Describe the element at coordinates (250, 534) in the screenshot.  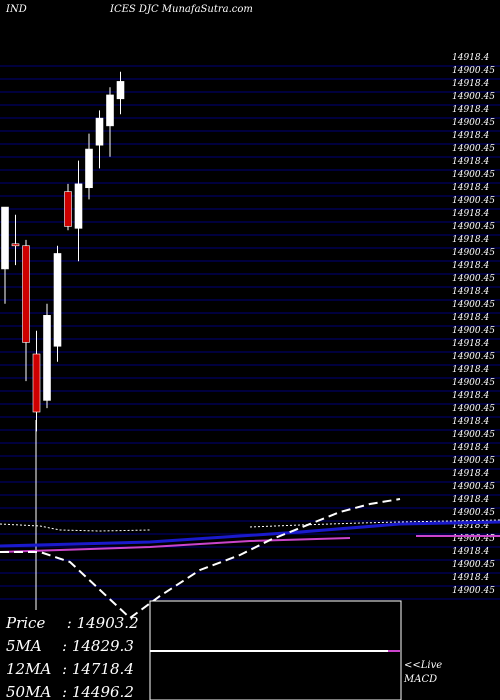
I see `ma-short-line` at that location.